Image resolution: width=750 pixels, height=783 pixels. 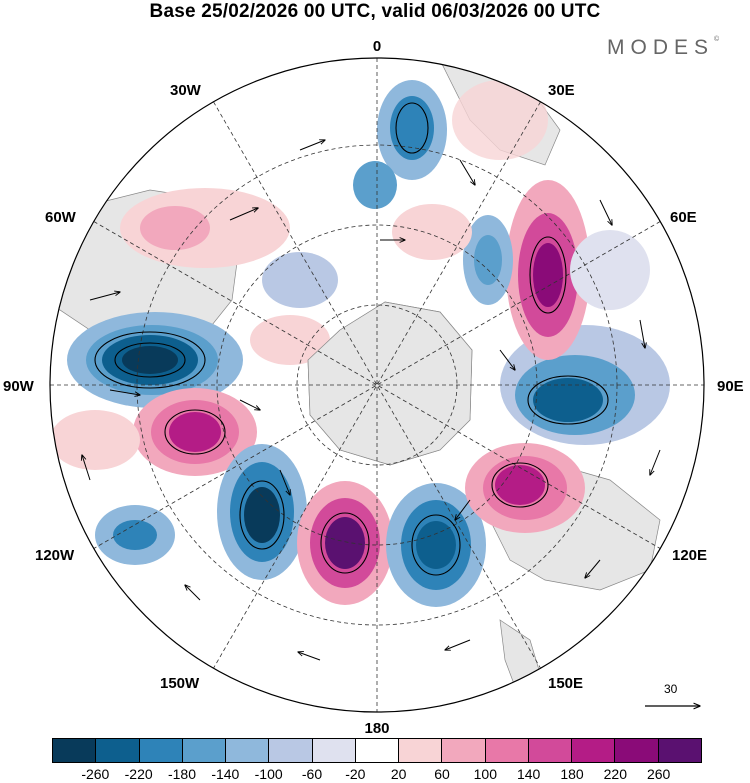 What do you see at coordinates (312, 774) in the screenshot?
I see `colorbar-tick-label: -60` at bounding box center [312, 774].